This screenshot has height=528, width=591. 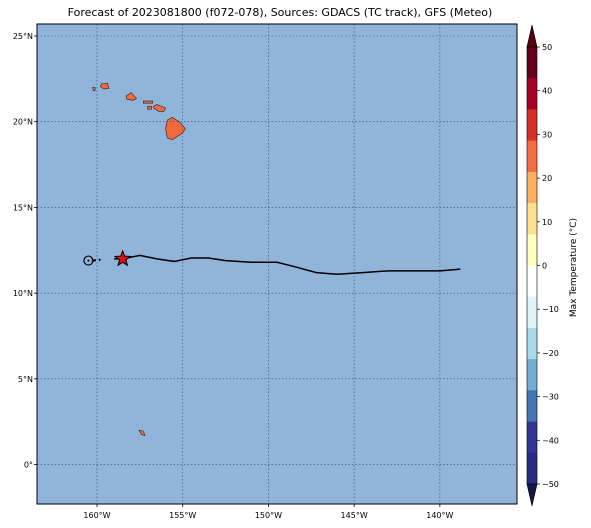 What do you see at coordinates (142, 432) in the screenshot?
I see `island-kiritimati` at bounding box center [142, 432].